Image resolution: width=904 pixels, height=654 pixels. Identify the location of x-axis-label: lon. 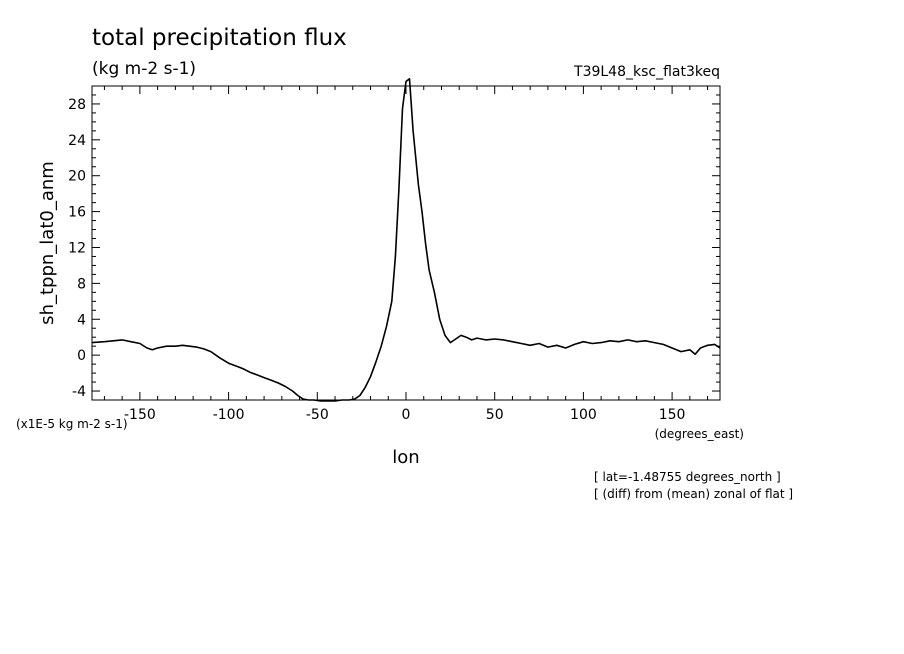
(405, 457).